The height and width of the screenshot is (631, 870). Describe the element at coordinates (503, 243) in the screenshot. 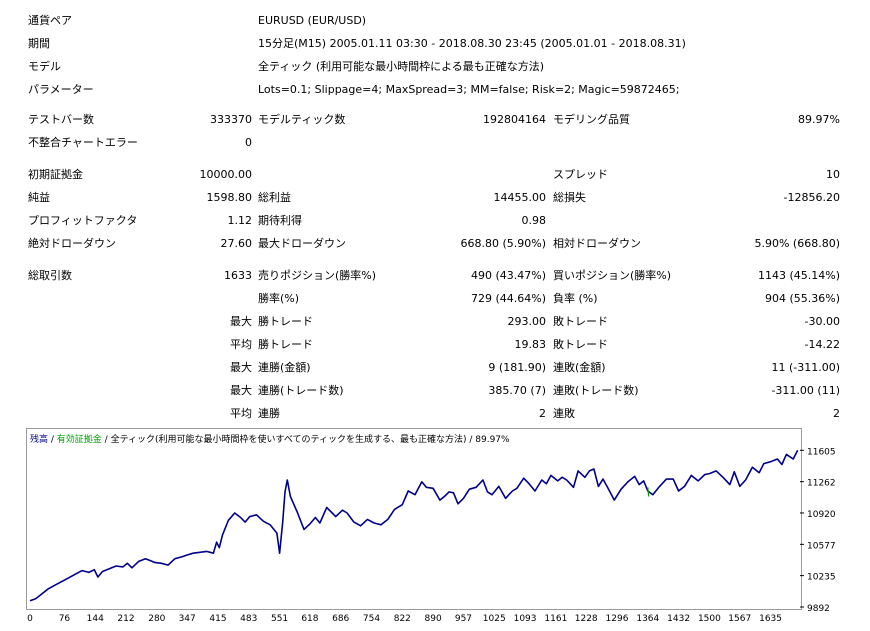

I see `max-dd-value: 668.80 (5.90%)` at that location.